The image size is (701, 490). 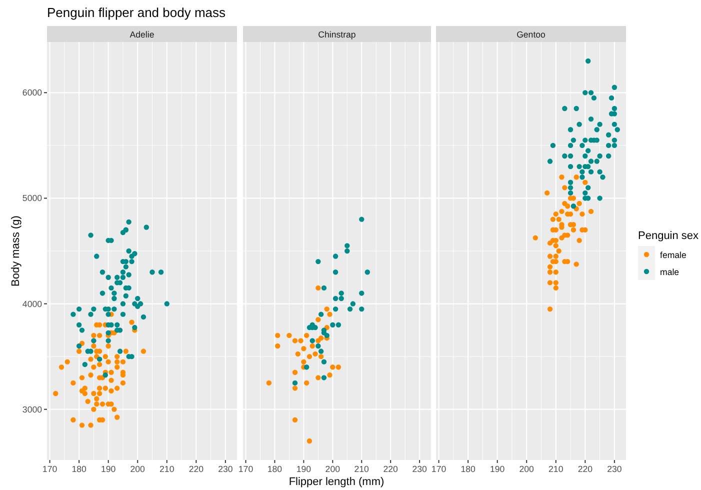 What do you see at coordinates (32, 93) in the screenshot?
I see `y-tick-label: 6000` at bounding box center [32, 93].